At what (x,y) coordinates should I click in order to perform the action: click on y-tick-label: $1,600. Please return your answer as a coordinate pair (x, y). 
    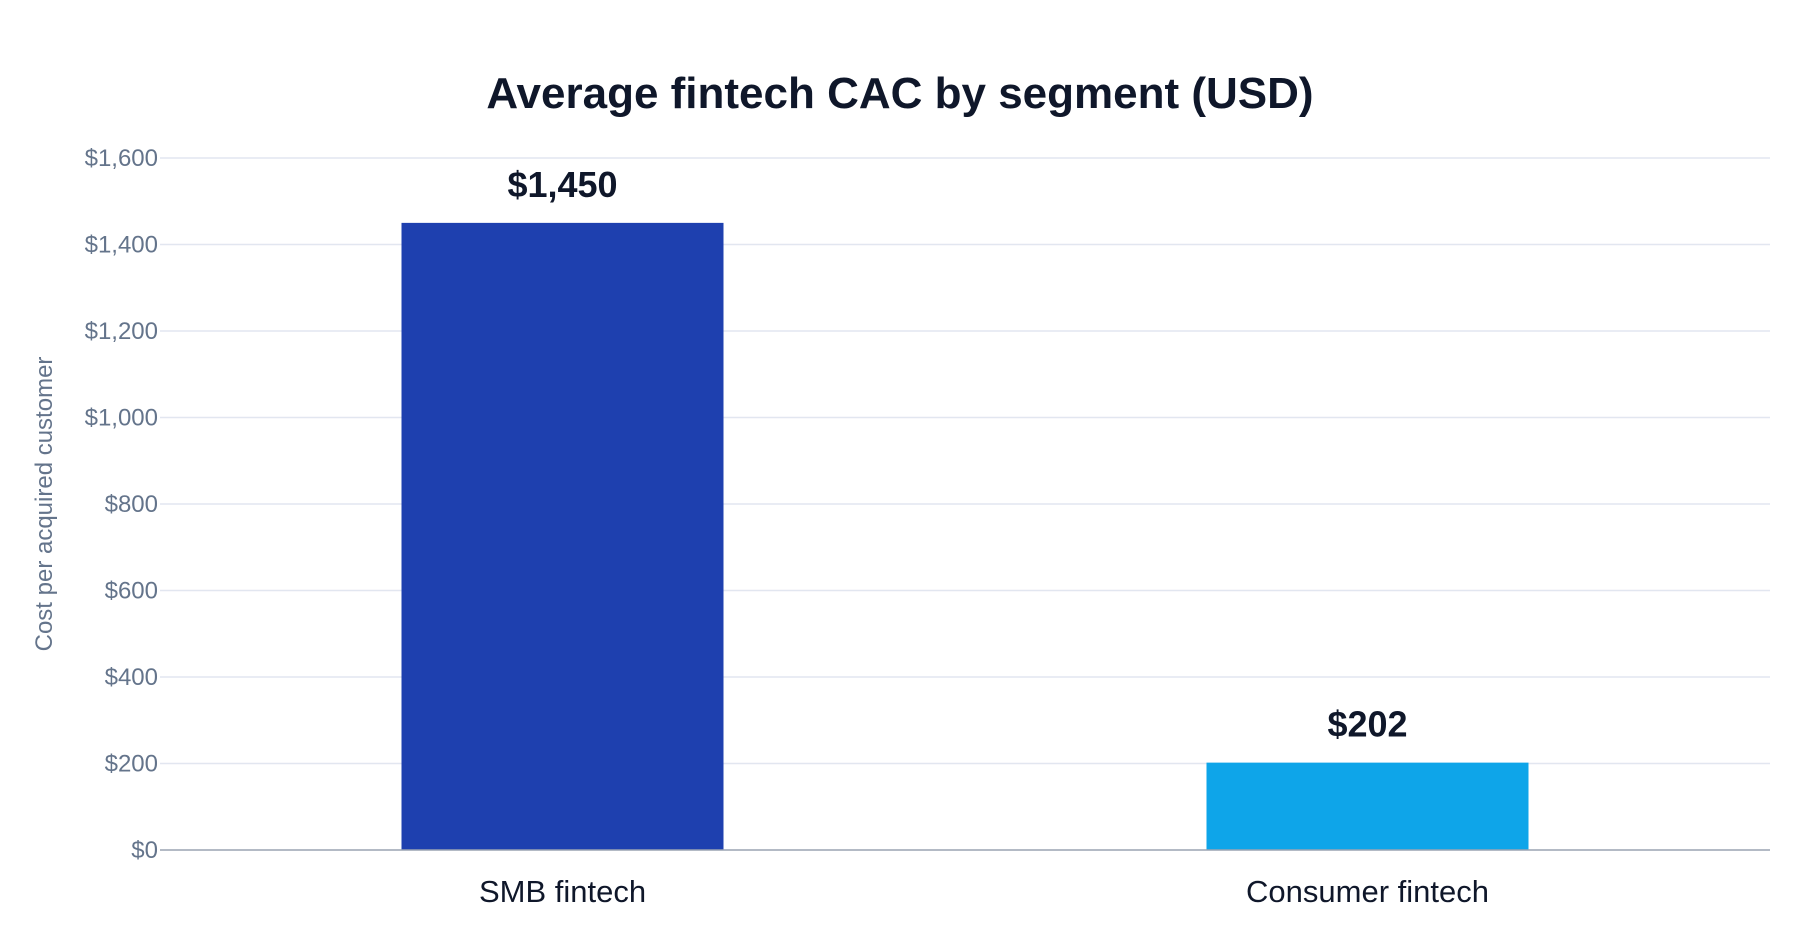
    Looking at the image, I should click on (121, 158).